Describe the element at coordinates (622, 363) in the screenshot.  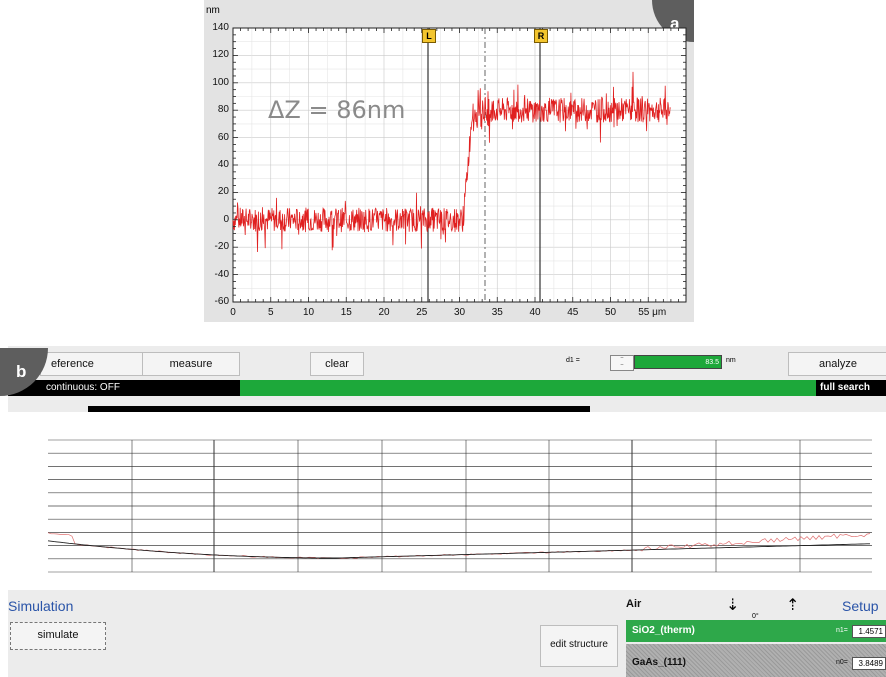
I see `d1-stepper: ⁻ ⁻` at that location.